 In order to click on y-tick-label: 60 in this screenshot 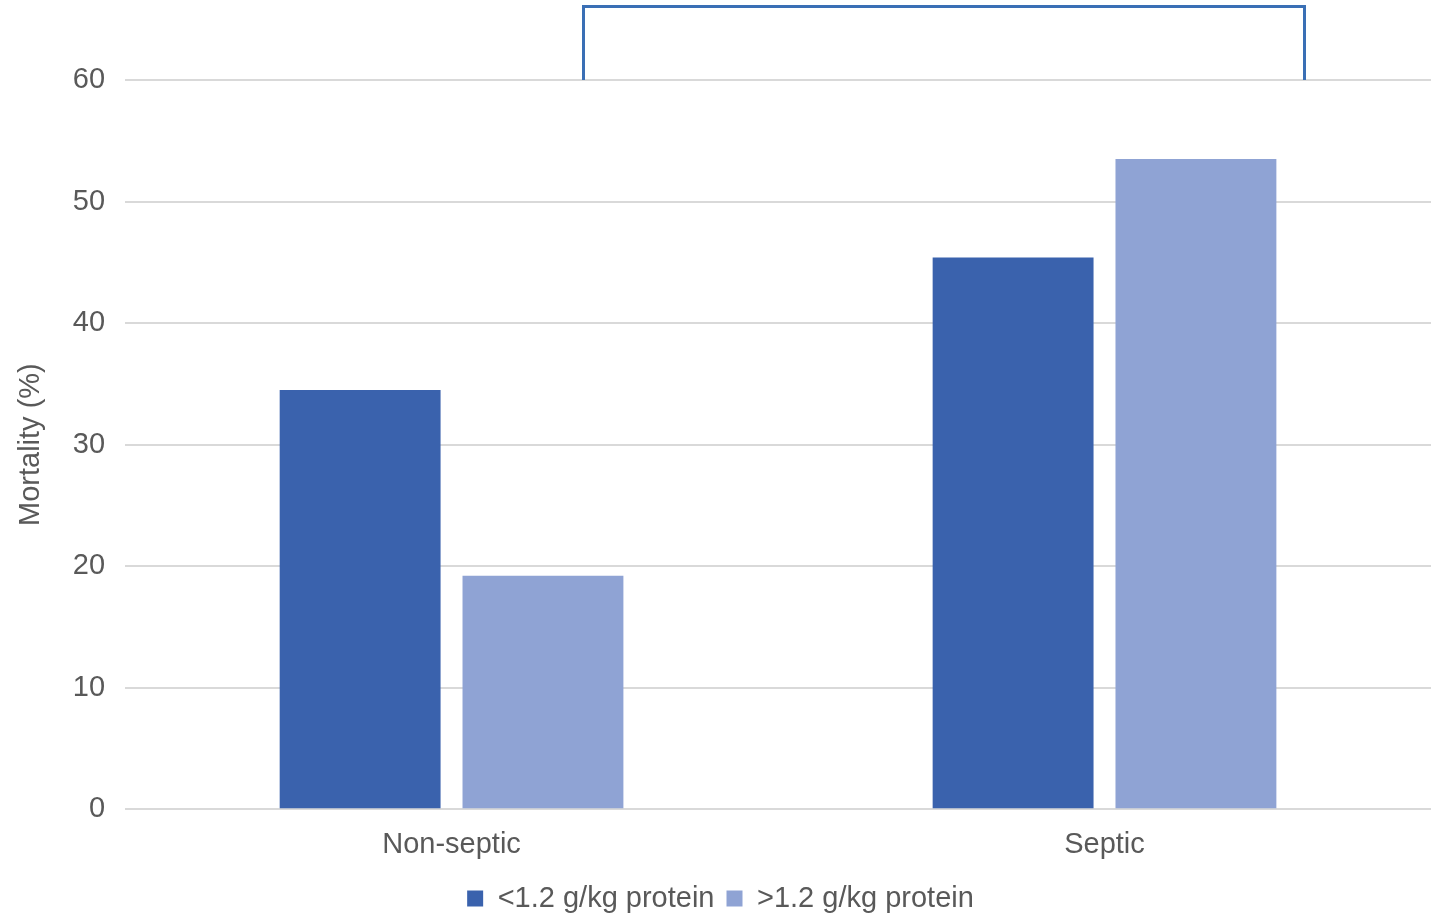, I will do `click(89, 78)`.